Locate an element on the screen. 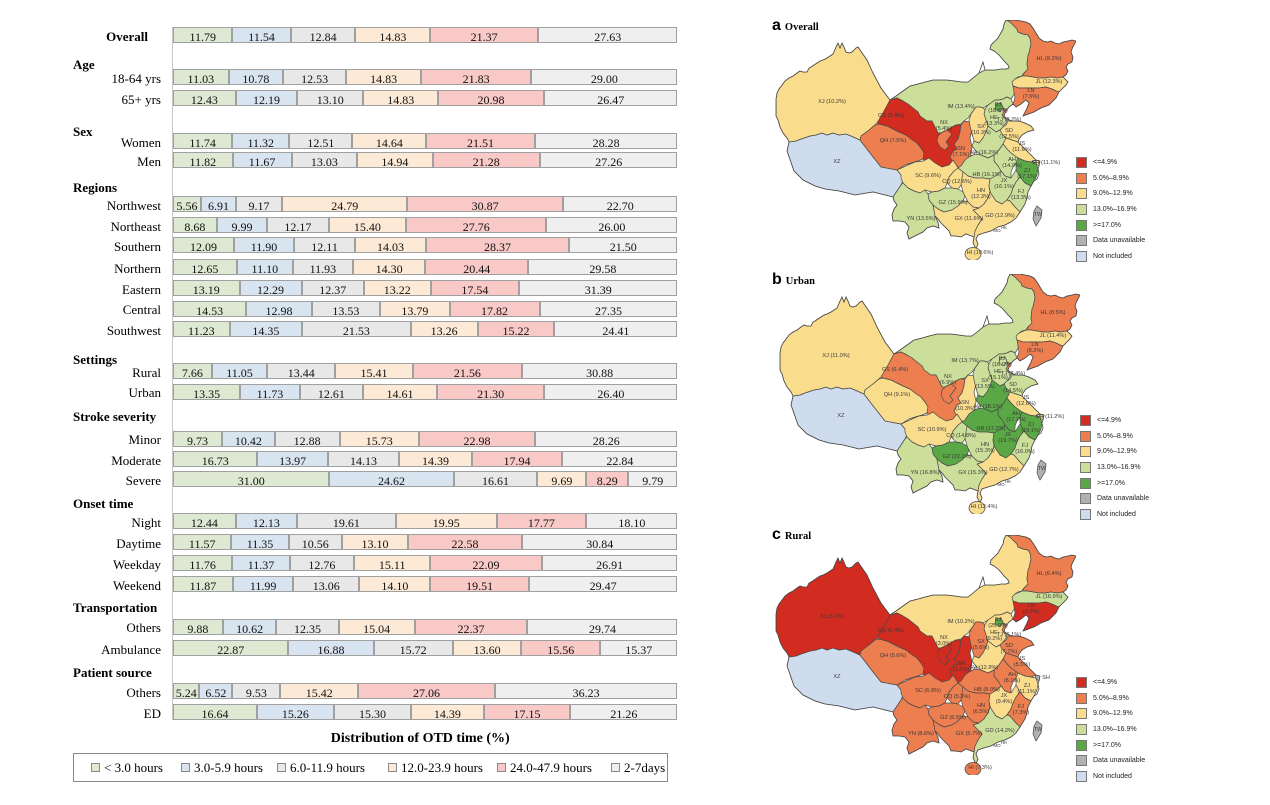  svg-text: GS (6.4%) is located at coordinates (895, 370).